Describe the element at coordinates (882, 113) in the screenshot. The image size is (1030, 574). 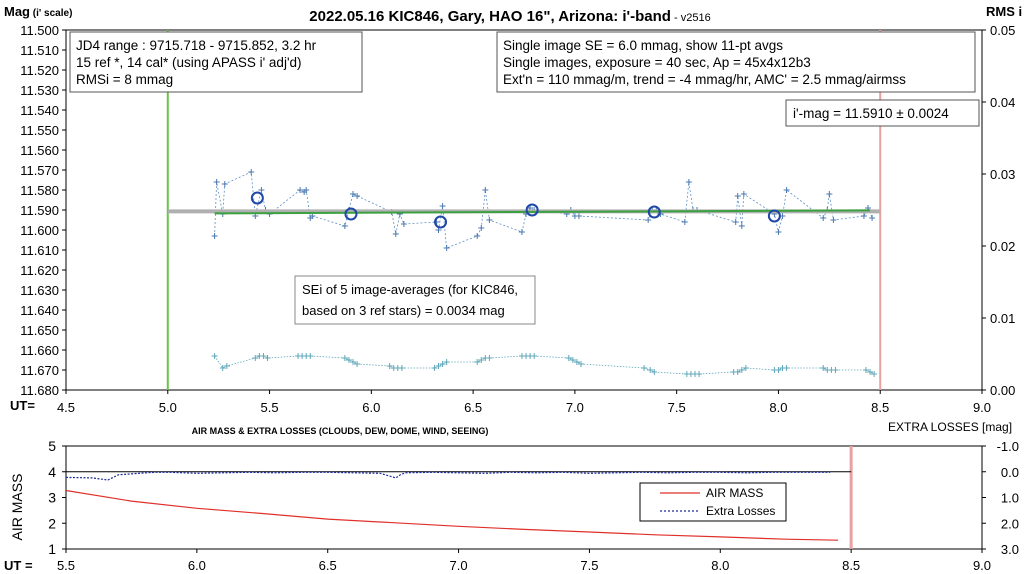
I see `annotation-box-imag: i'-mag = 11.5910 ± 0.0024` at that location.